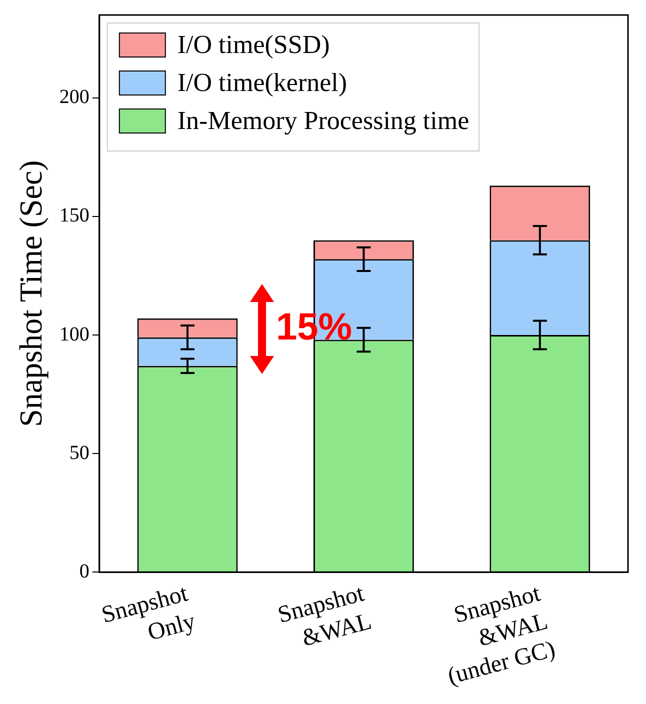  Describe the element at coordinates (262, 82) in the screenshot. I see `legend-label: I/O time(kernel)` at that location.